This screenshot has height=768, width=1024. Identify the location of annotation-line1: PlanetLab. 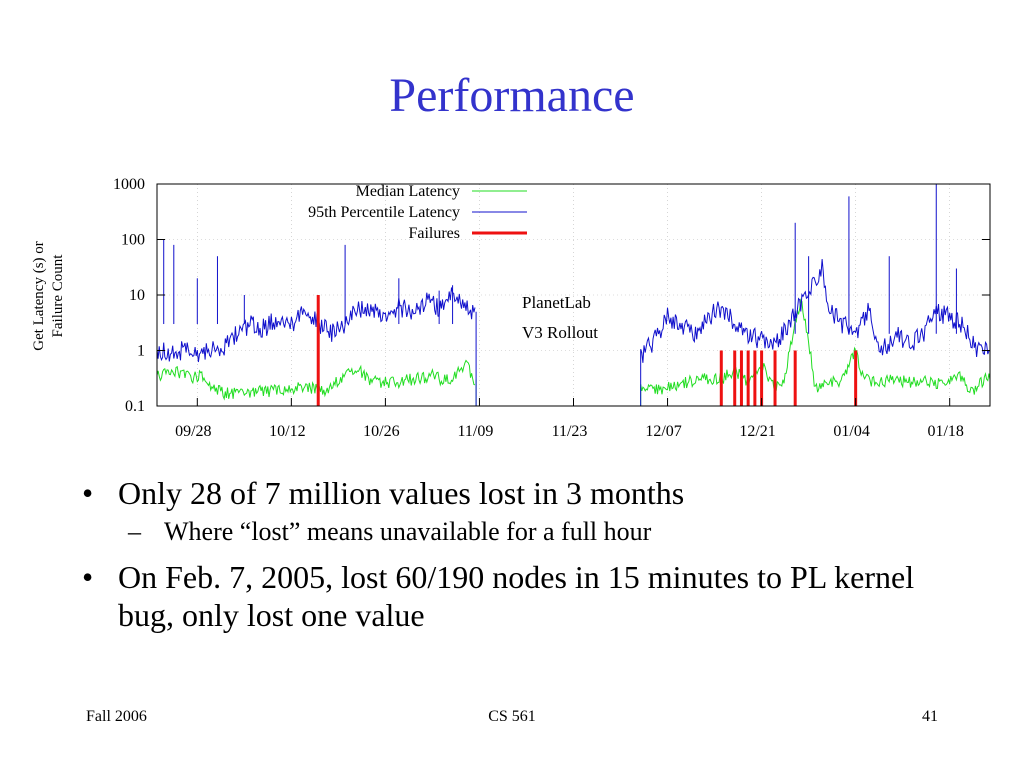
(556, 302).